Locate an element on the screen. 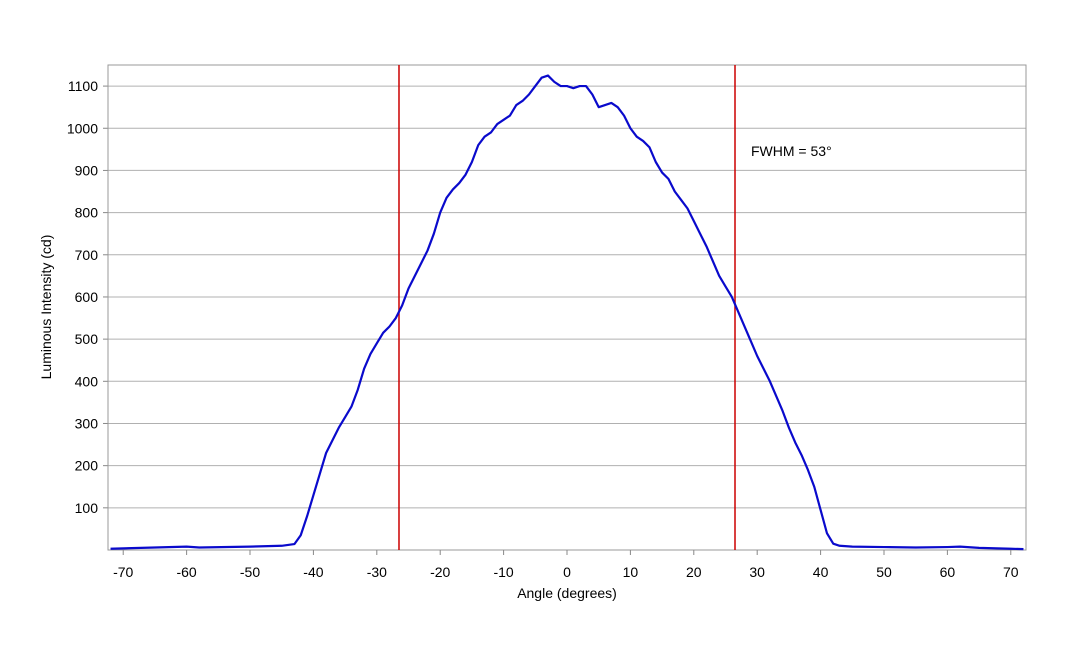  y-tick-label: 700 is located at coordinates (87, 255).